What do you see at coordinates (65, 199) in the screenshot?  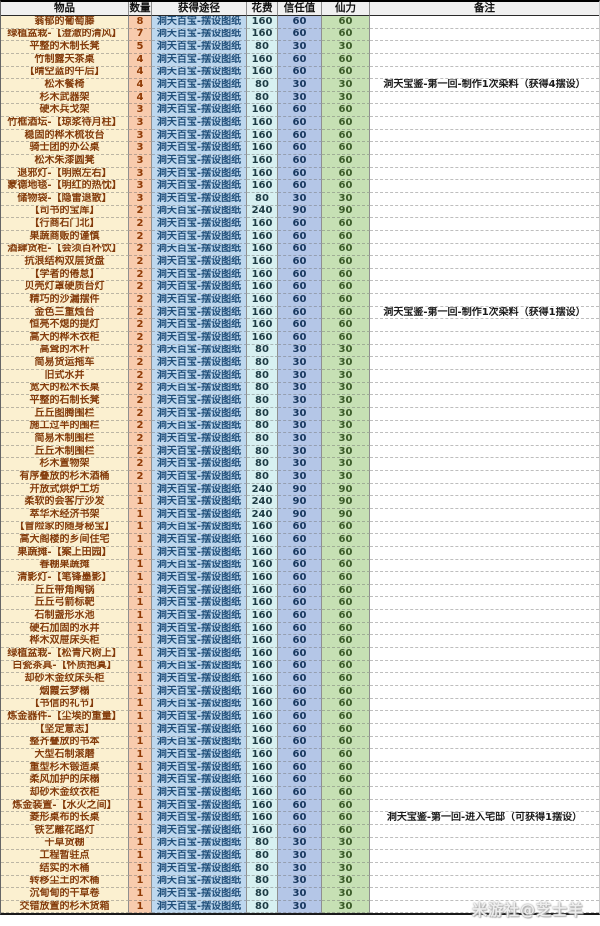 I see `item-cell: 储物袋-【隐雷退散】` at bounding box center [65, 199].